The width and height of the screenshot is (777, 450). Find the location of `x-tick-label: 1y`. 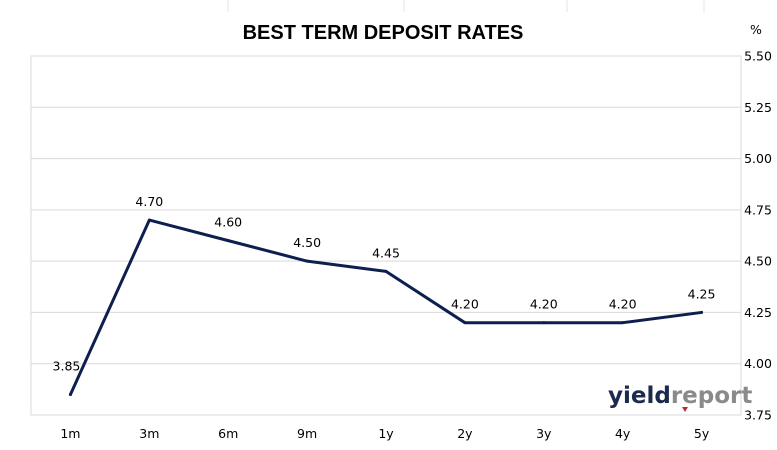

x-tick-label: 1y is located at coordinates (386, 433).